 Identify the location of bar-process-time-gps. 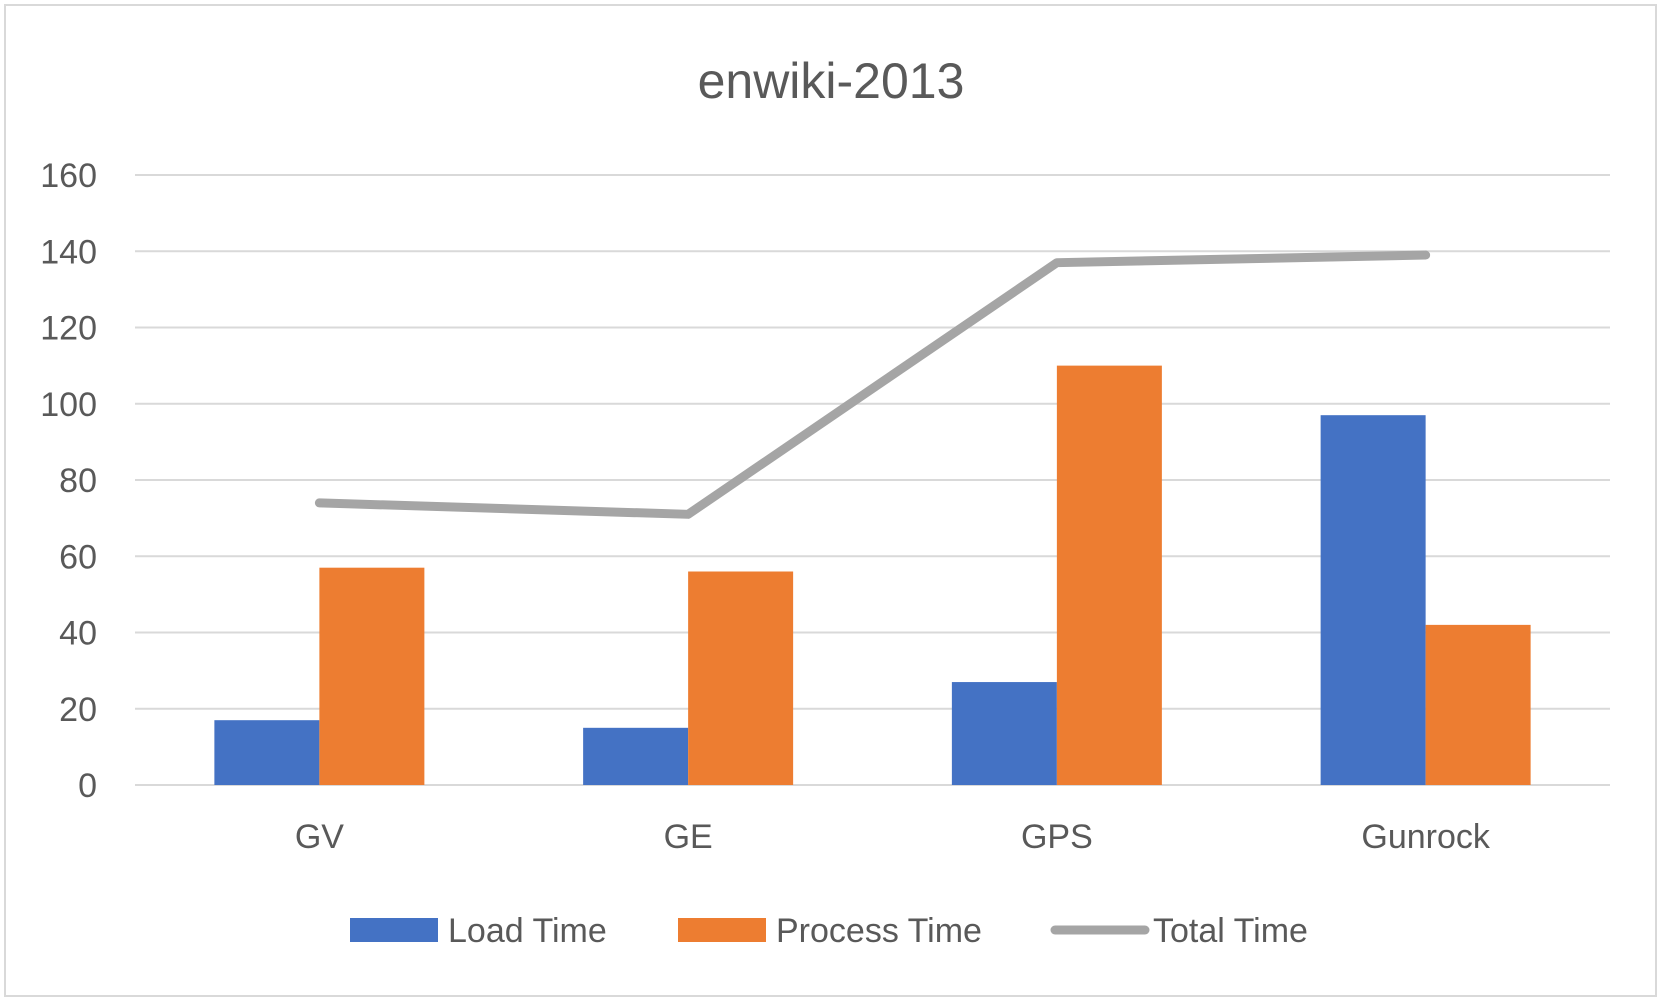
(1109, 575).